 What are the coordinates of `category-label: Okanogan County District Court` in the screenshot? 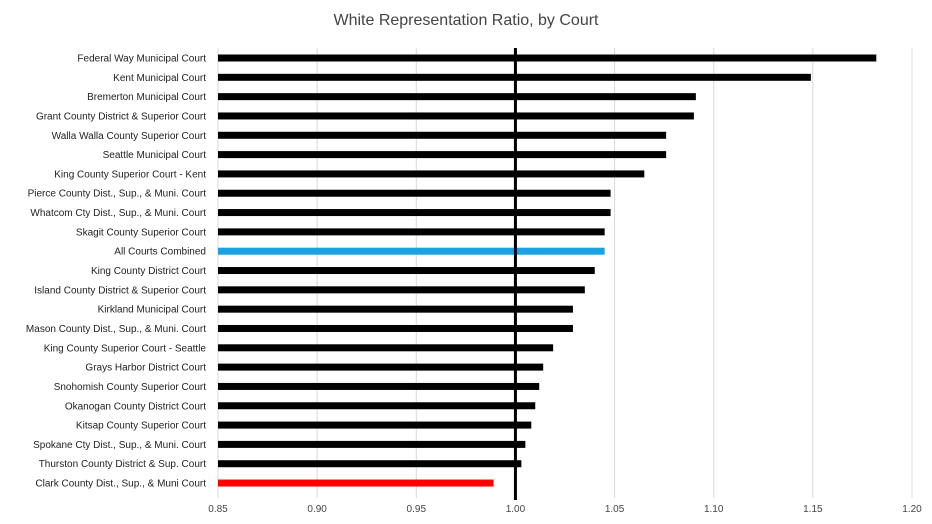 It's located at (135, 406).